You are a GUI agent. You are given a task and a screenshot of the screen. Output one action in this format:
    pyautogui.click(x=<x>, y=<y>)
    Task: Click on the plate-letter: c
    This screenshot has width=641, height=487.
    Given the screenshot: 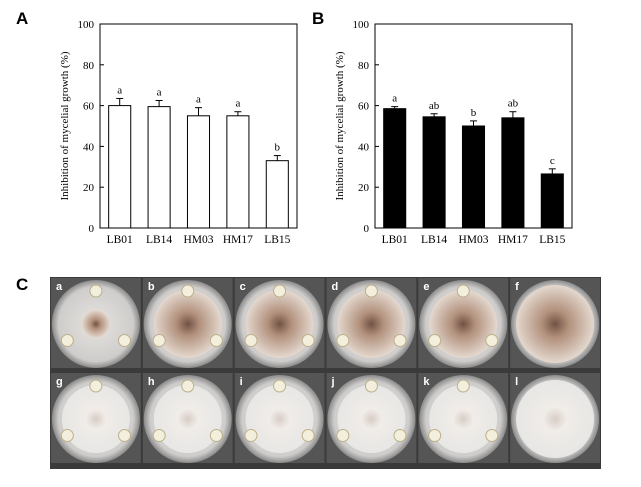 What is the action you would take?
    pyautogui.click(x=243, y=287)
    